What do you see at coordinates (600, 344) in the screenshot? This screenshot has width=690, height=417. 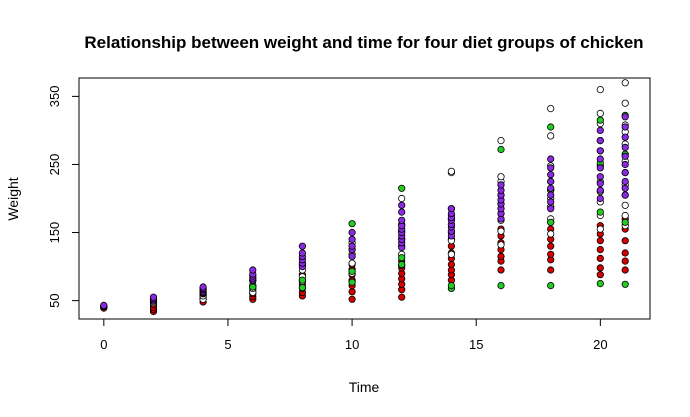 I see `x-tick-label: 20` at bounding box center [600, 344].